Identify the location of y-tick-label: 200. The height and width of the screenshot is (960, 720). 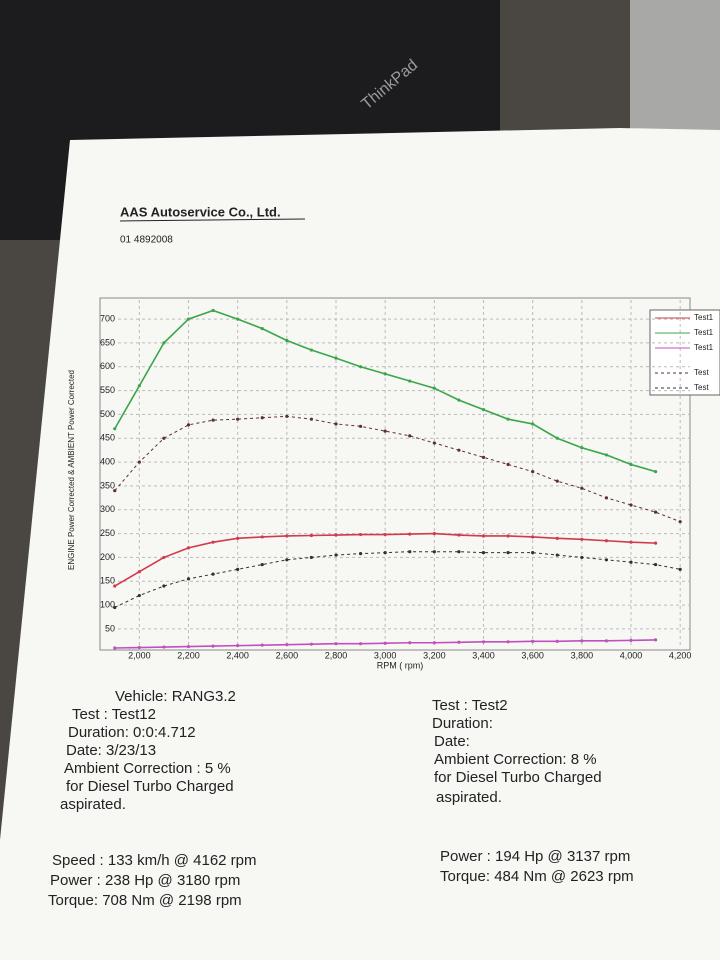
(107, 557).